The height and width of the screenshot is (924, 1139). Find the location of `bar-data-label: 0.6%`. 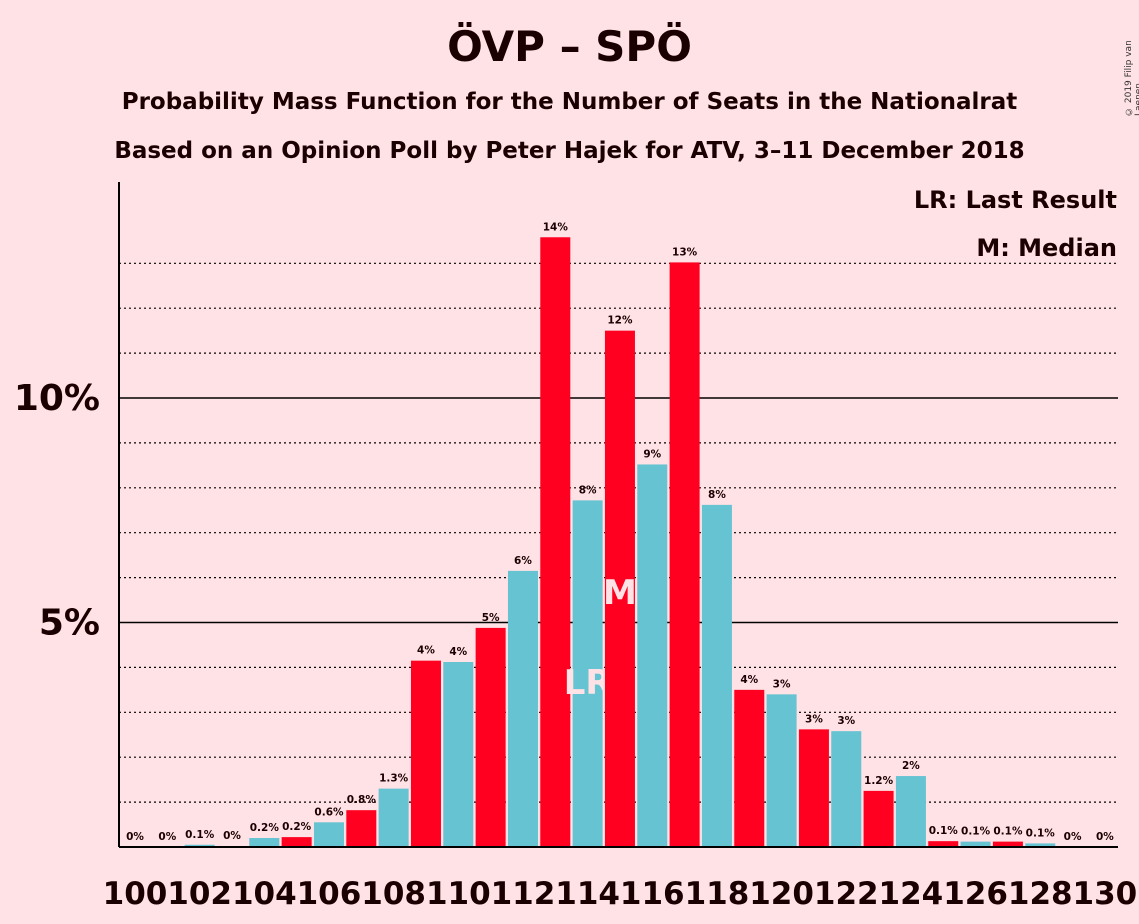

bar-data-label: 0.6% is located at coordinates (329, 812).